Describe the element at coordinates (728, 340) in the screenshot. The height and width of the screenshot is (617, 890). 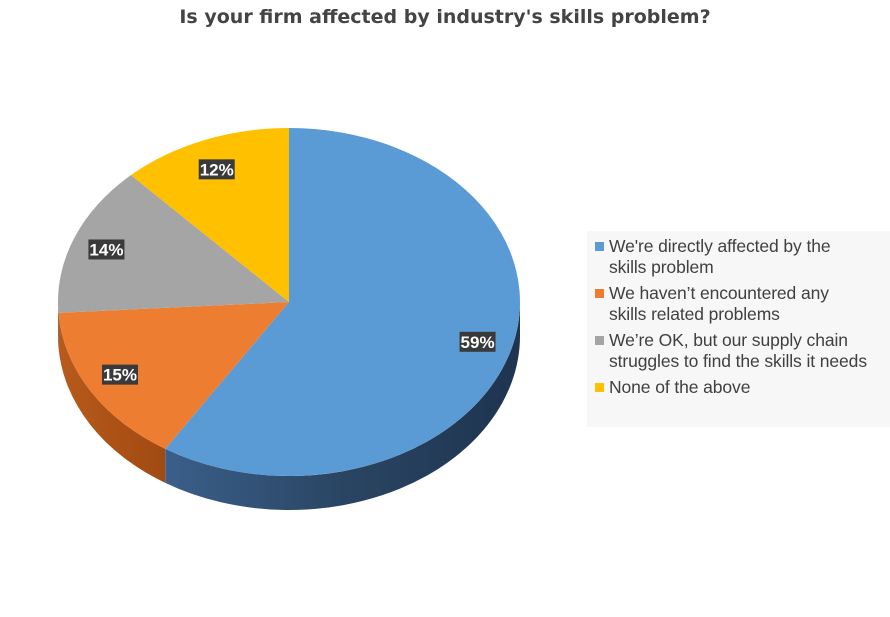
I see `legend-label: We’re OK, but our supply chain` at that location.